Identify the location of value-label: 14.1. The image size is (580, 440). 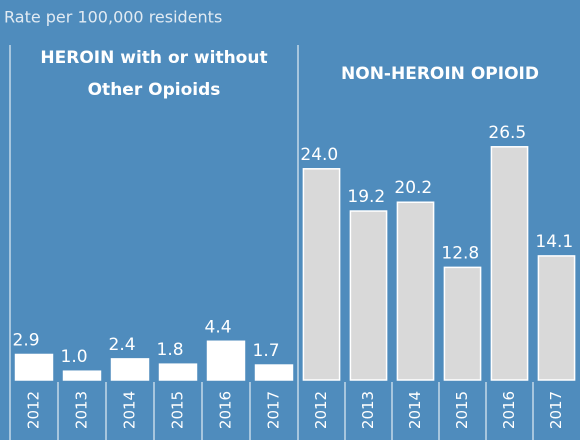
(554, 242).